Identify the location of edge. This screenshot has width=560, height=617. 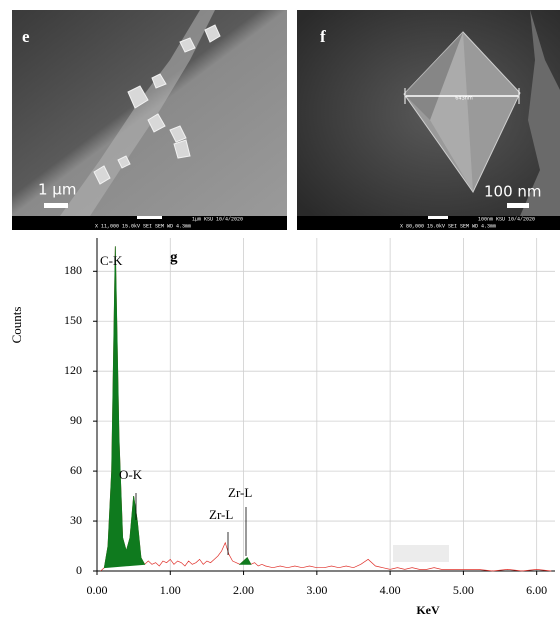
(137, 113).